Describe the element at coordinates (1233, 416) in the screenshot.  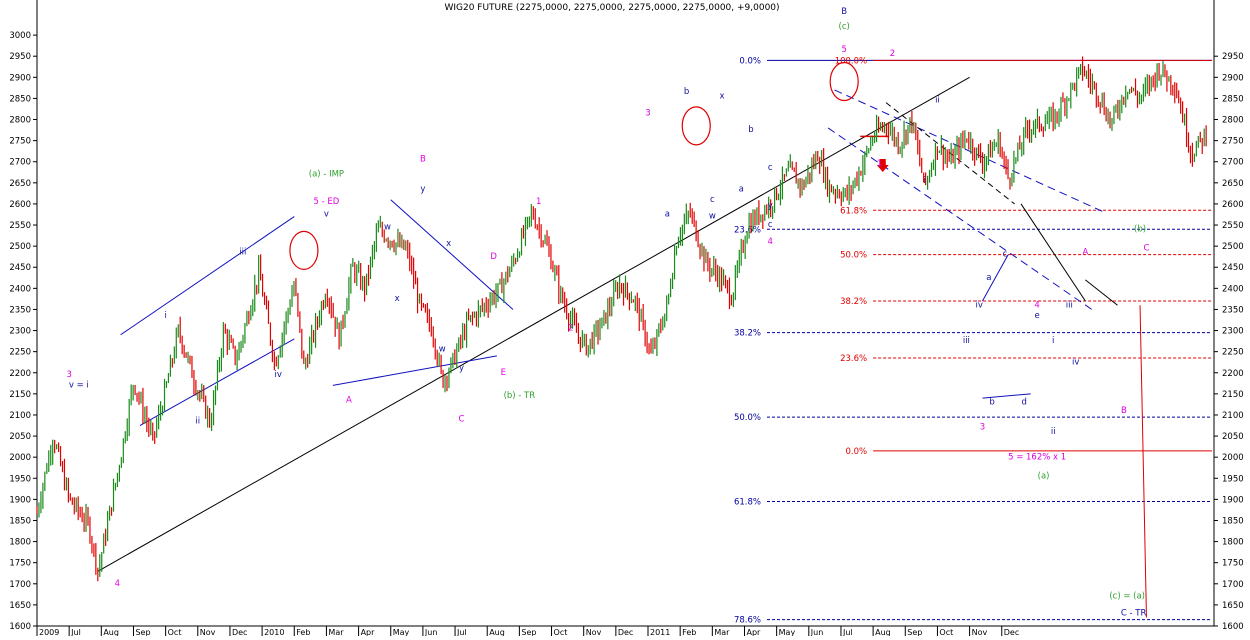
I see `right-tick-label: 2100` at that location.